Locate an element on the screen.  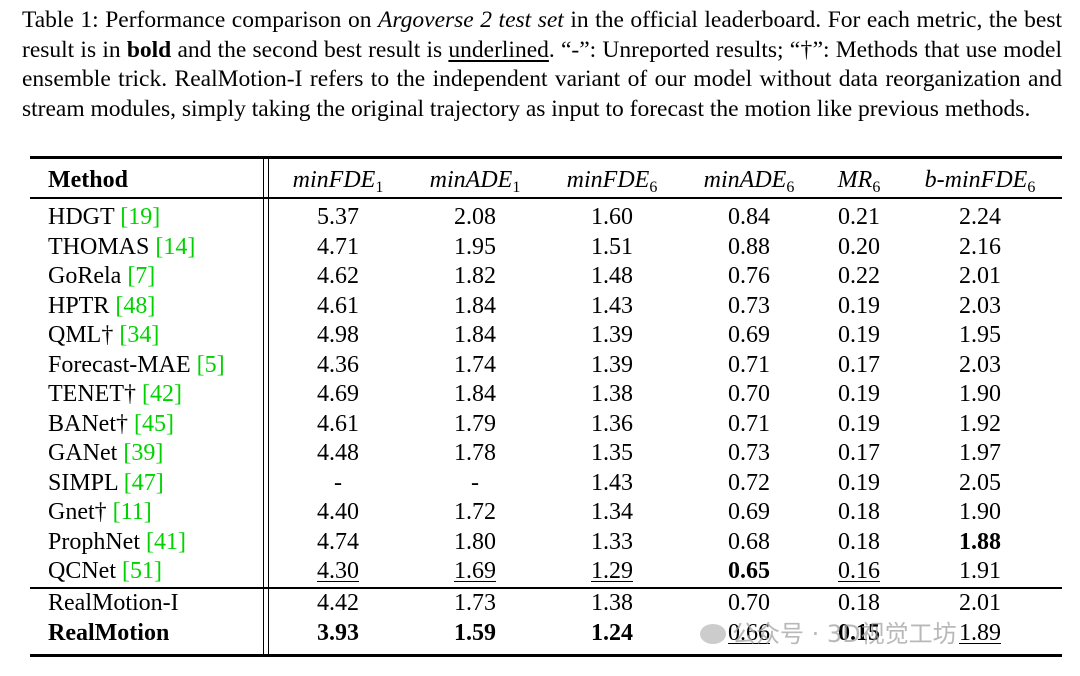
metric-value: 4.62 is located at coordinates (338, 276).